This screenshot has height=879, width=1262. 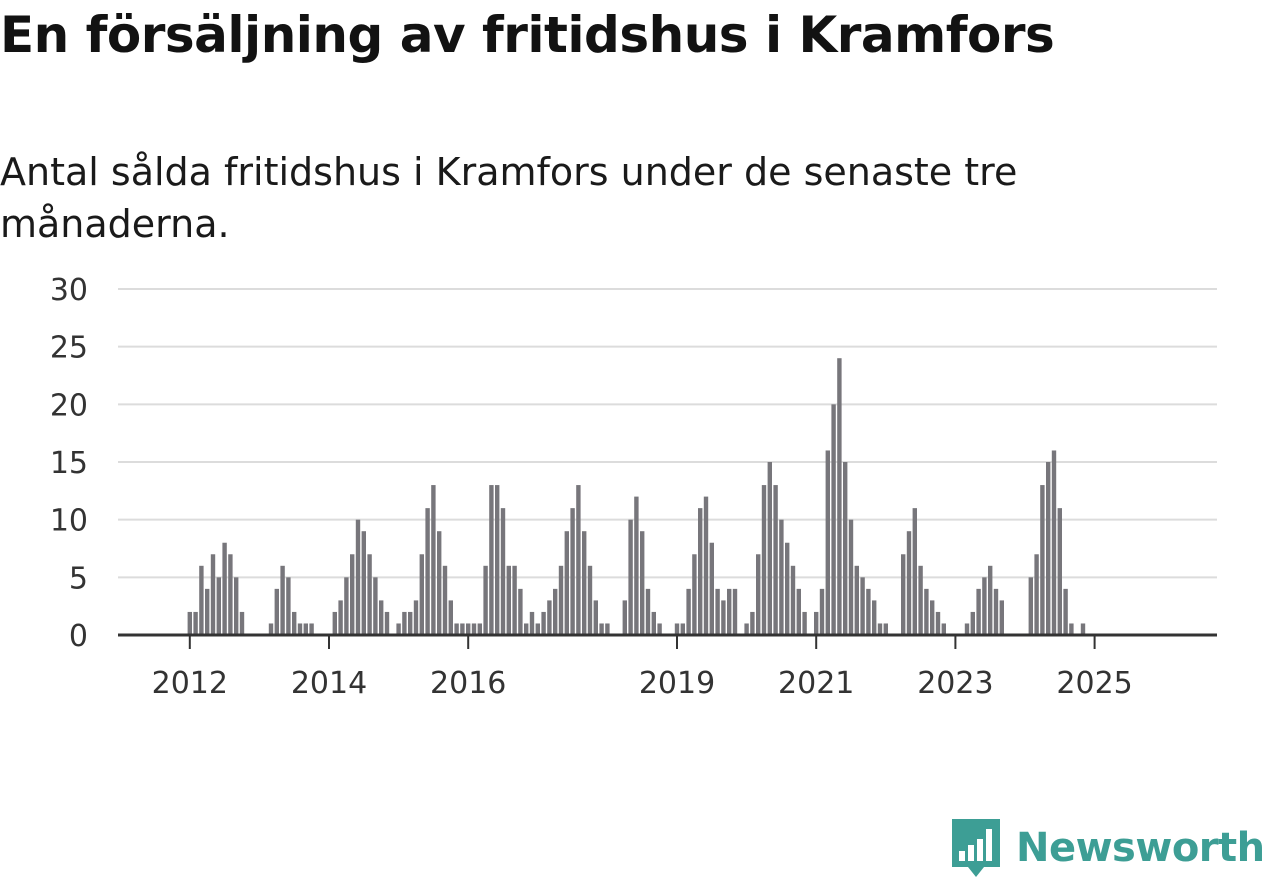 I want to click on y-axis-ticks: 0 5 10 15 20 25 30, so click(x=69, y=463).